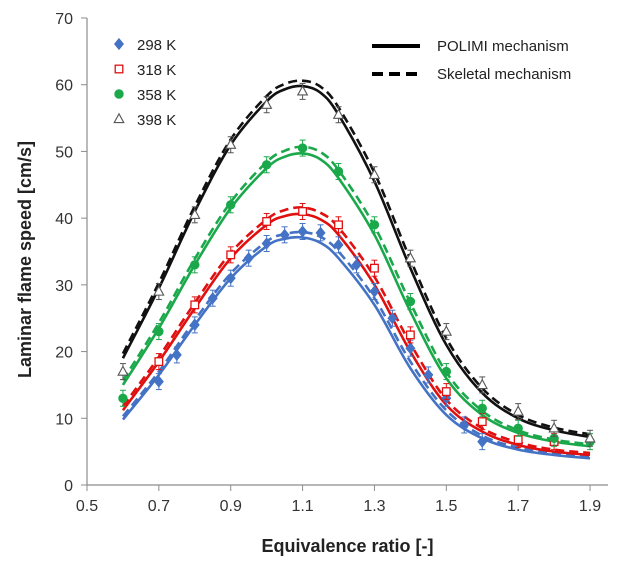 Image resolution: width=619 pixels, height=562 pixels. I want to click on legend-line-label-1: Skeletal mechanism, so click(504, 74).